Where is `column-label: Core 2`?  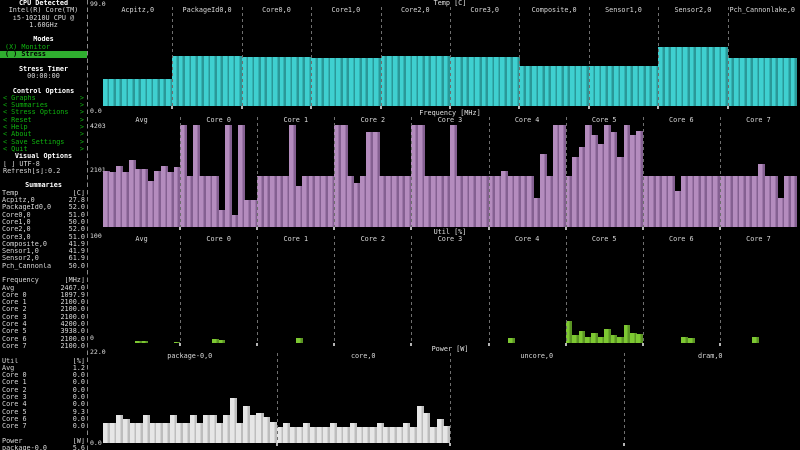
column-label: Core 2 is located at coordinates (373, 119).